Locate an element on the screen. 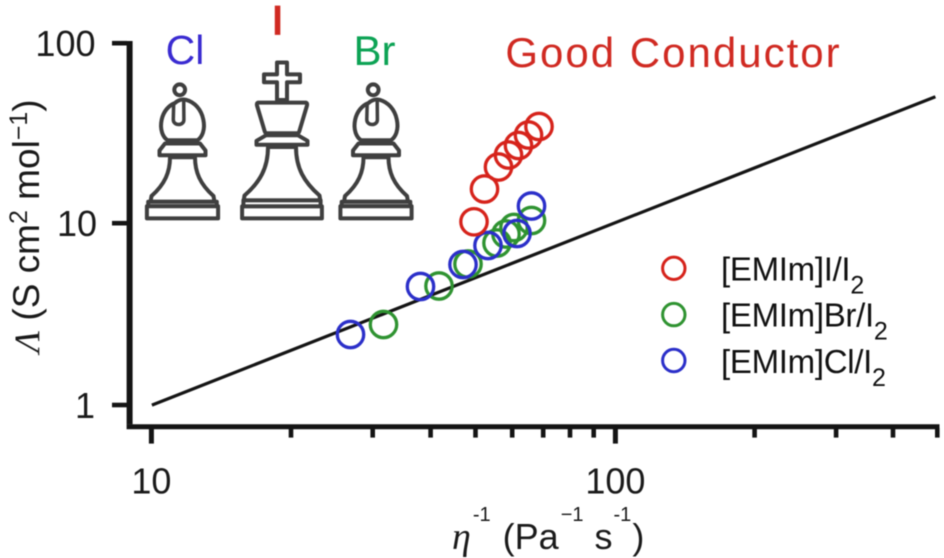 The height and width of the screenshot is (558, 944). svg-text: Br is located at coordinates (375, 50).